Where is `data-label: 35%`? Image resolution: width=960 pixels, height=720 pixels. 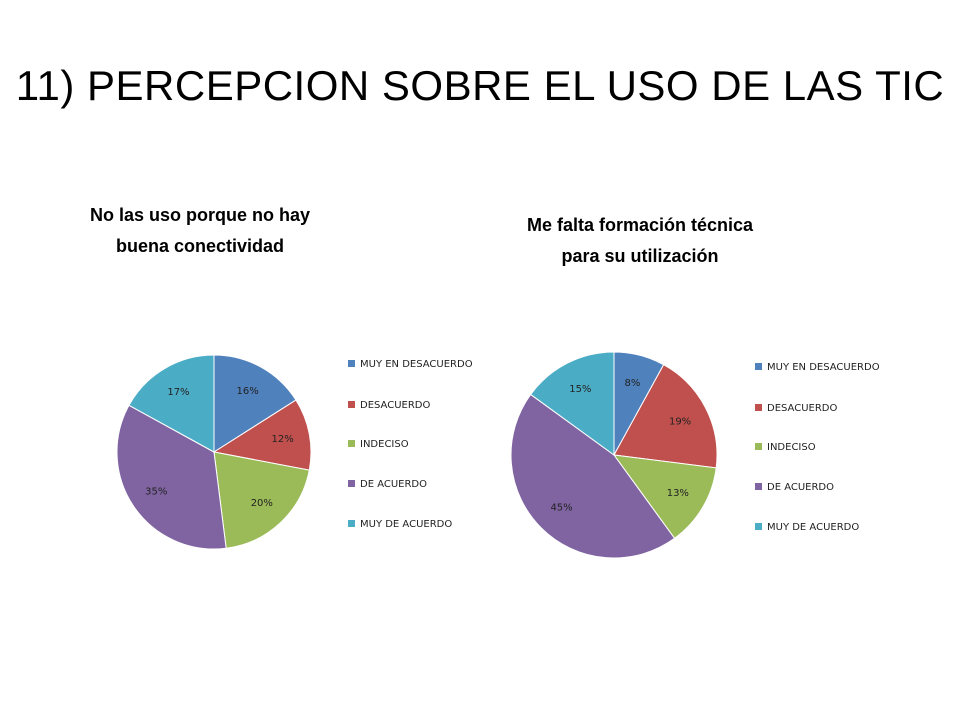
data-label: 35% is located at coordinates (156, 491).